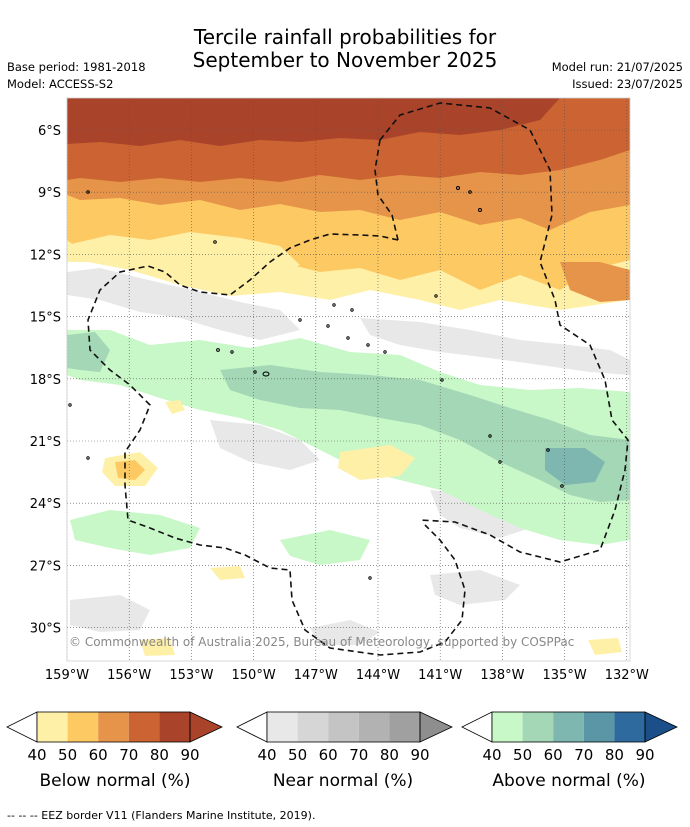 Image resolution: width=690 pixels, height=827 pixels. I want to click on map-title-line2: September to November 2025, so click(345, 60).